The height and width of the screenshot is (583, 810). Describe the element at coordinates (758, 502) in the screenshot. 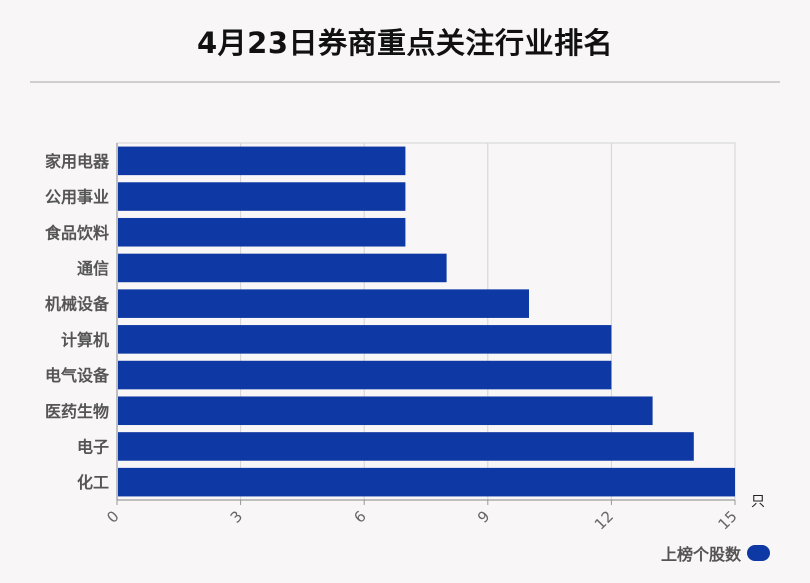

I see `x-axis-unit: 只` at that location.